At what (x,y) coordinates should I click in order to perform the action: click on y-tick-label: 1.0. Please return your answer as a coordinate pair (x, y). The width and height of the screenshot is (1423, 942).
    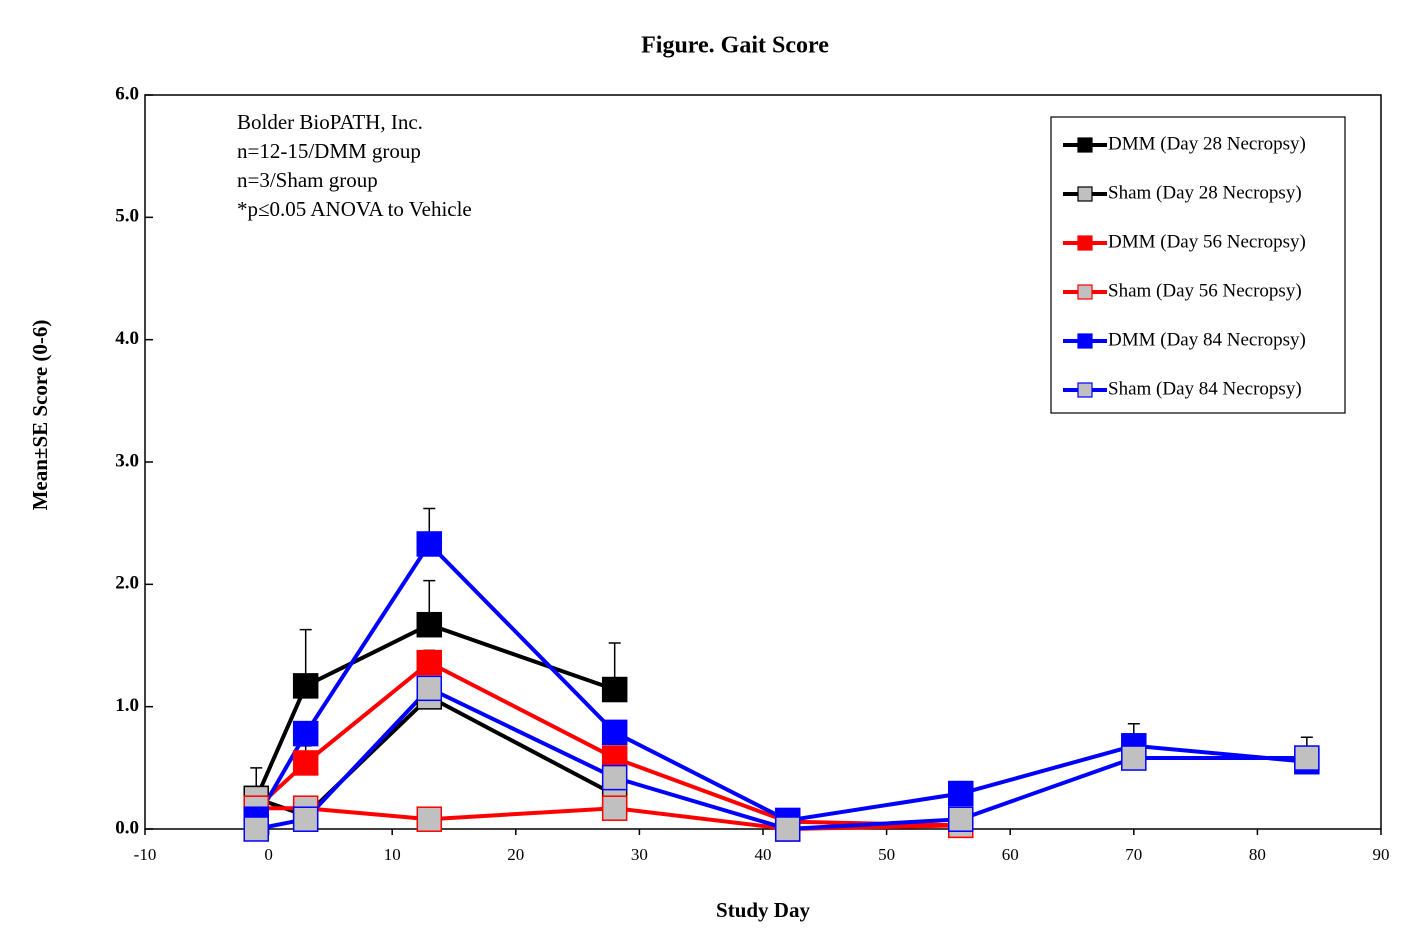
    Looking at the image, I should click on (127, 705).